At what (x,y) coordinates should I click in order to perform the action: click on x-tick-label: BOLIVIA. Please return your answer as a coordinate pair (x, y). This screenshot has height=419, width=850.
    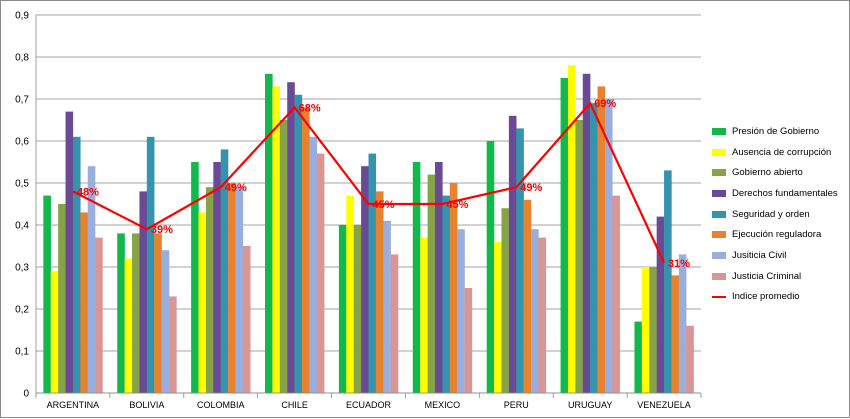
    Looking at the image, I should click on (146, 405).